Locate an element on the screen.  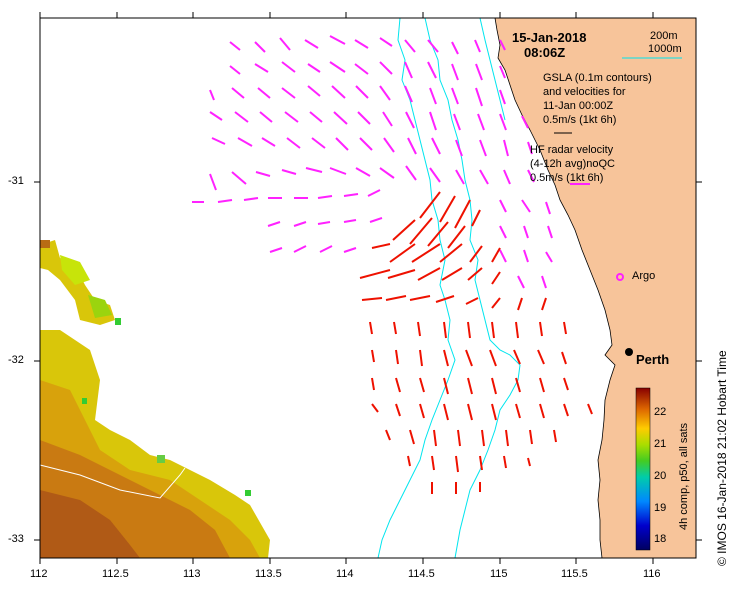
colorbar-tick: 20 is located at coordinates (660, 476).